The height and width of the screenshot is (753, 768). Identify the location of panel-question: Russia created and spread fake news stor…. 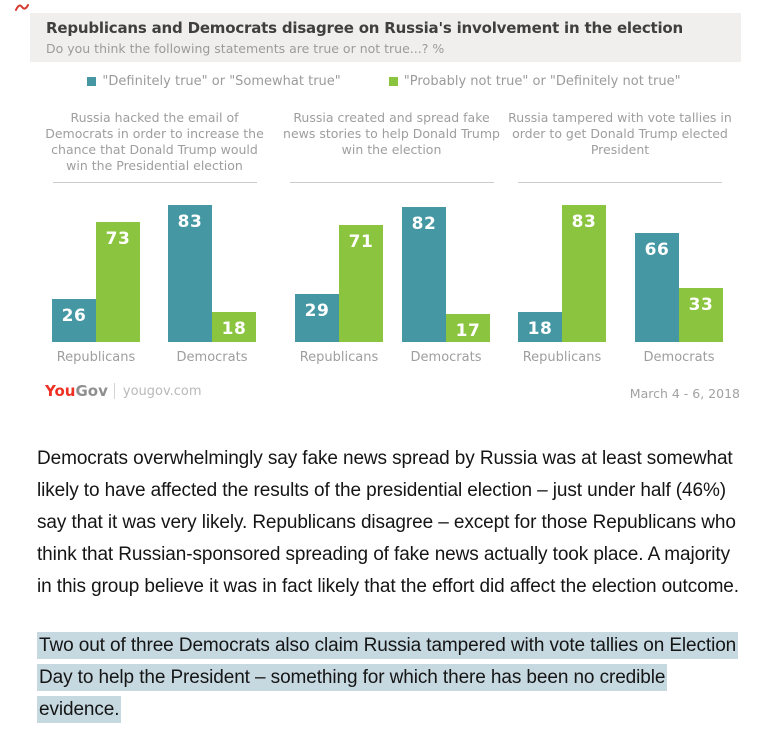
(391, 133).